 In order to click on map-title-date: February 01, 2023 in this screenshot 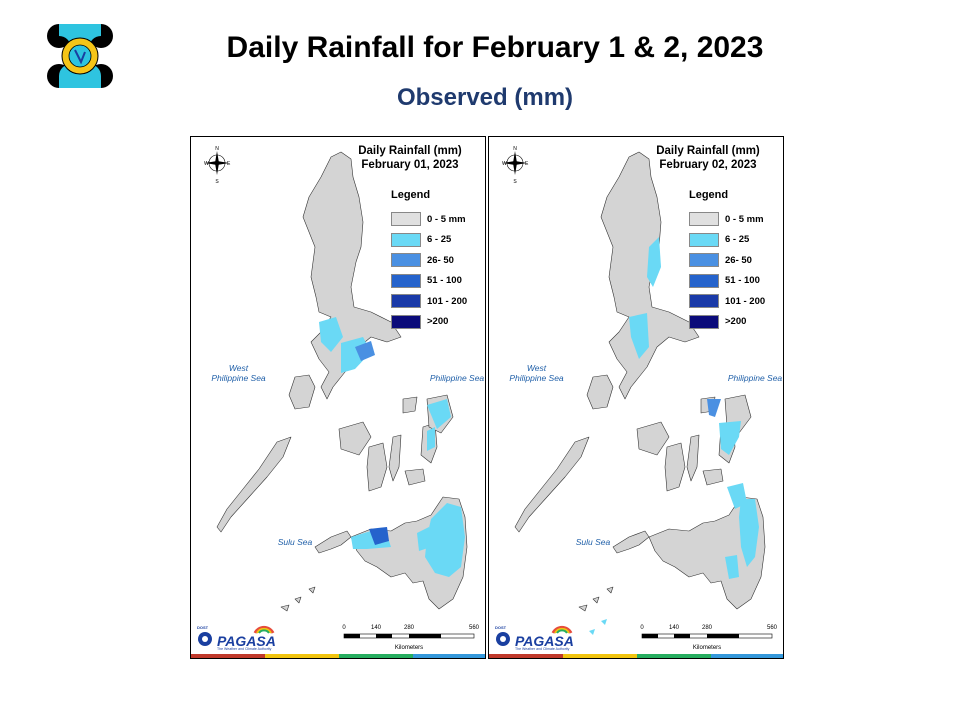, I will do `click(410, 165)`.